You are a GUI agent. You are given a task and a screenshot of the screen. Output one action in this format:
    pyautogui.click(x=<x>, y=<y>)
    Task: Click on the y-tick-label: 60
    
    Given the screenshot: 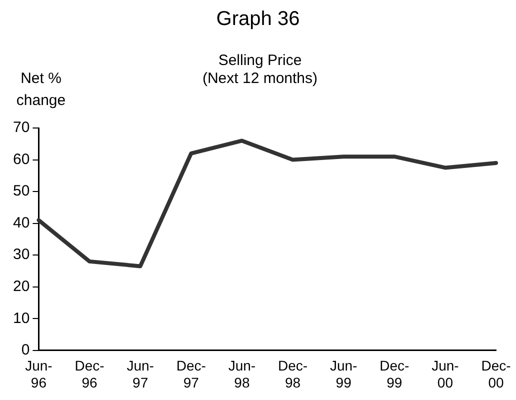 What is the action you would take?
    pyautogui.click(x=21, y=159)
    